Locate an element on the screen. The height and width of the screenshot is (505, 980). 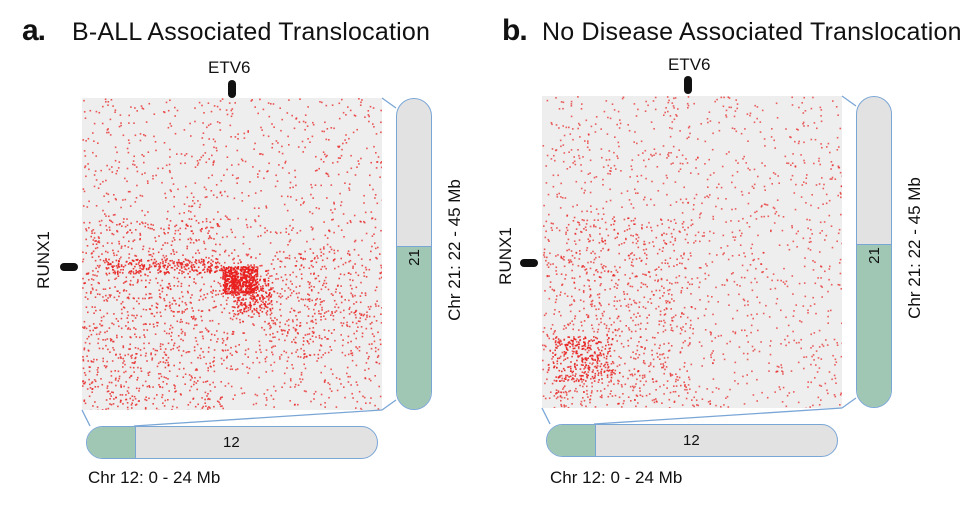
chromosome-12-a: 12 is located at coordinates (232, 442).